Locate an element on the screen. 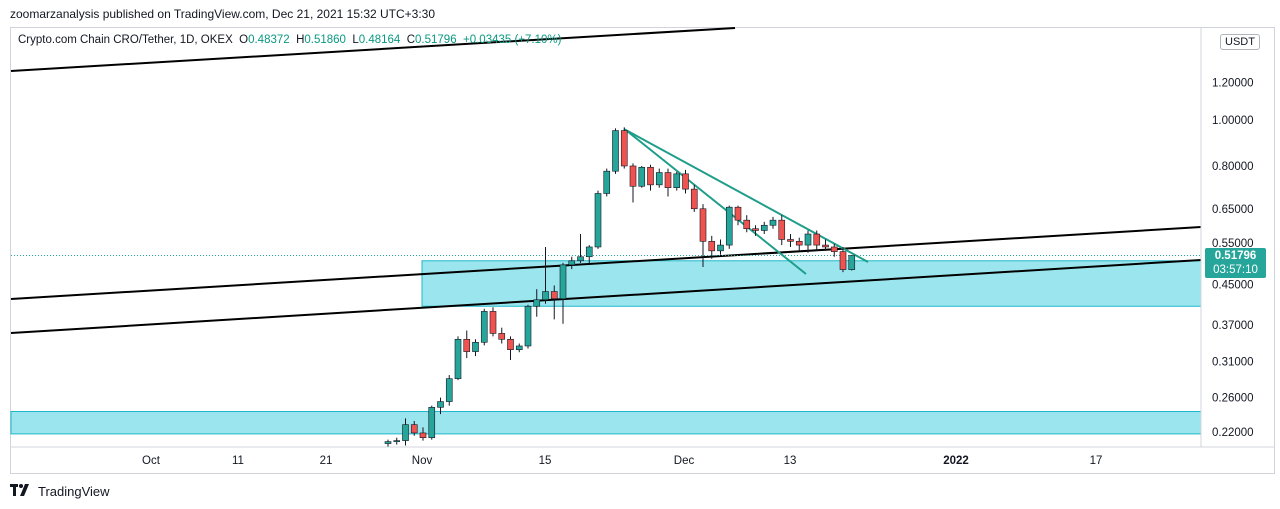  lower-channel-line is located at coordinates (606, 296).